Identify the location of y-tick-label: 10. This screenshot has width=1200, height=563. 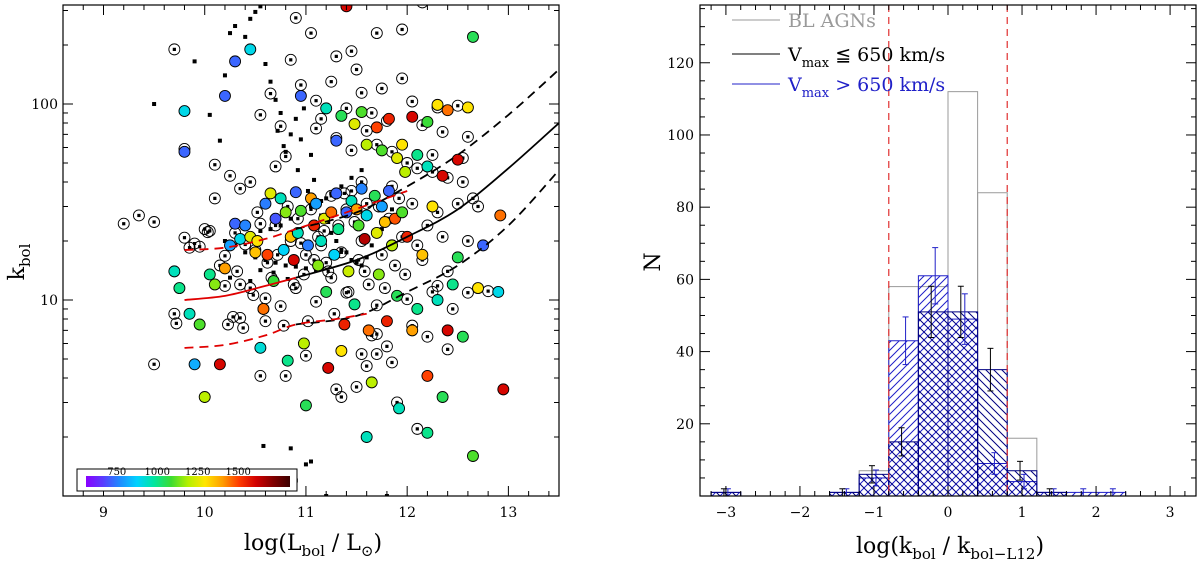
(49, 301).